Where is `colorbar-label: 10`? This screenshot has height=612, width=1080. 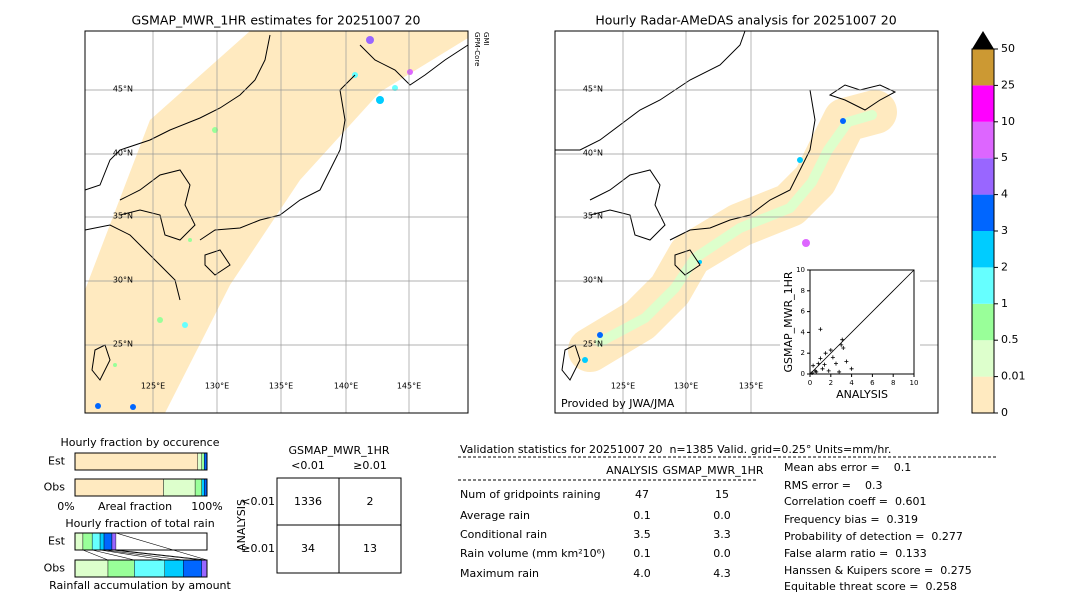 colorbar-label: 10 is located at coordinates (1008, 121).